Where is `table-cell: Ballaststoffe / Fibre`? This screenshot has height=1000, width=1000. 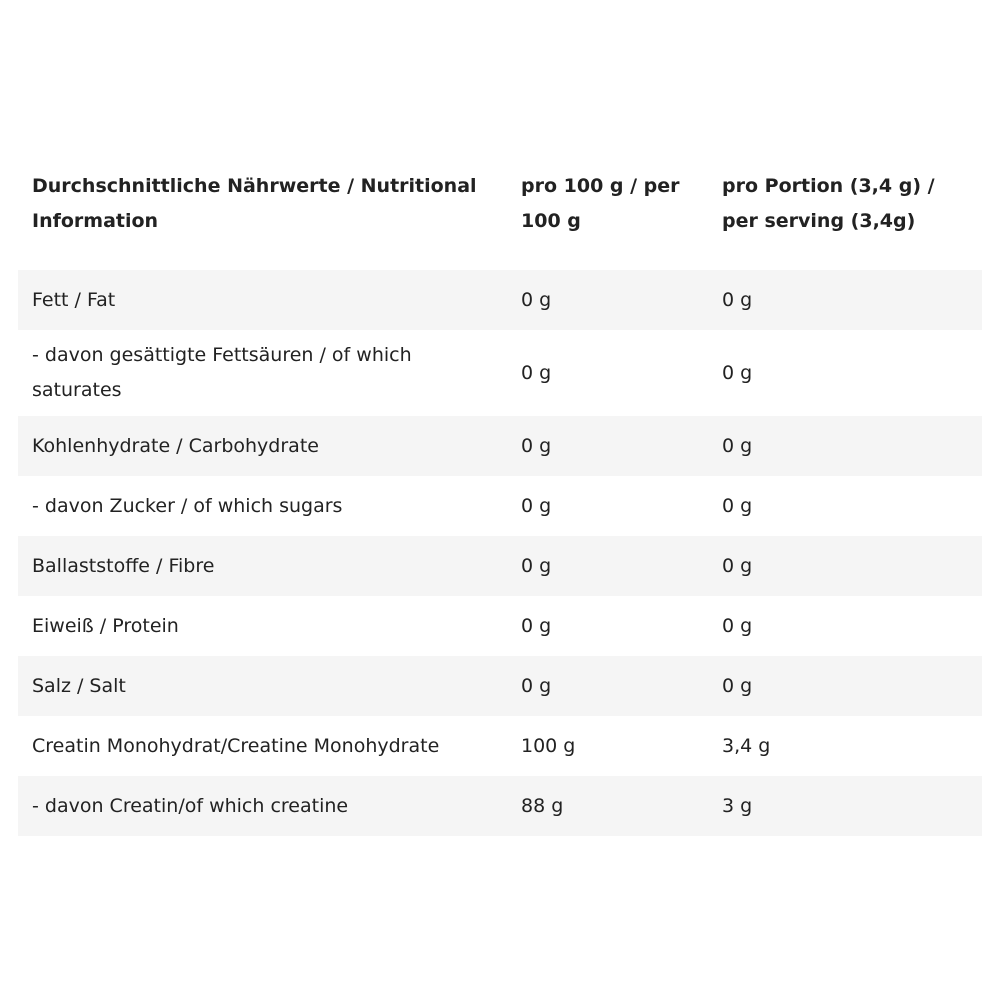
table-cell: Ballaststoffe / Fibre is located at coordinates (262, 566).